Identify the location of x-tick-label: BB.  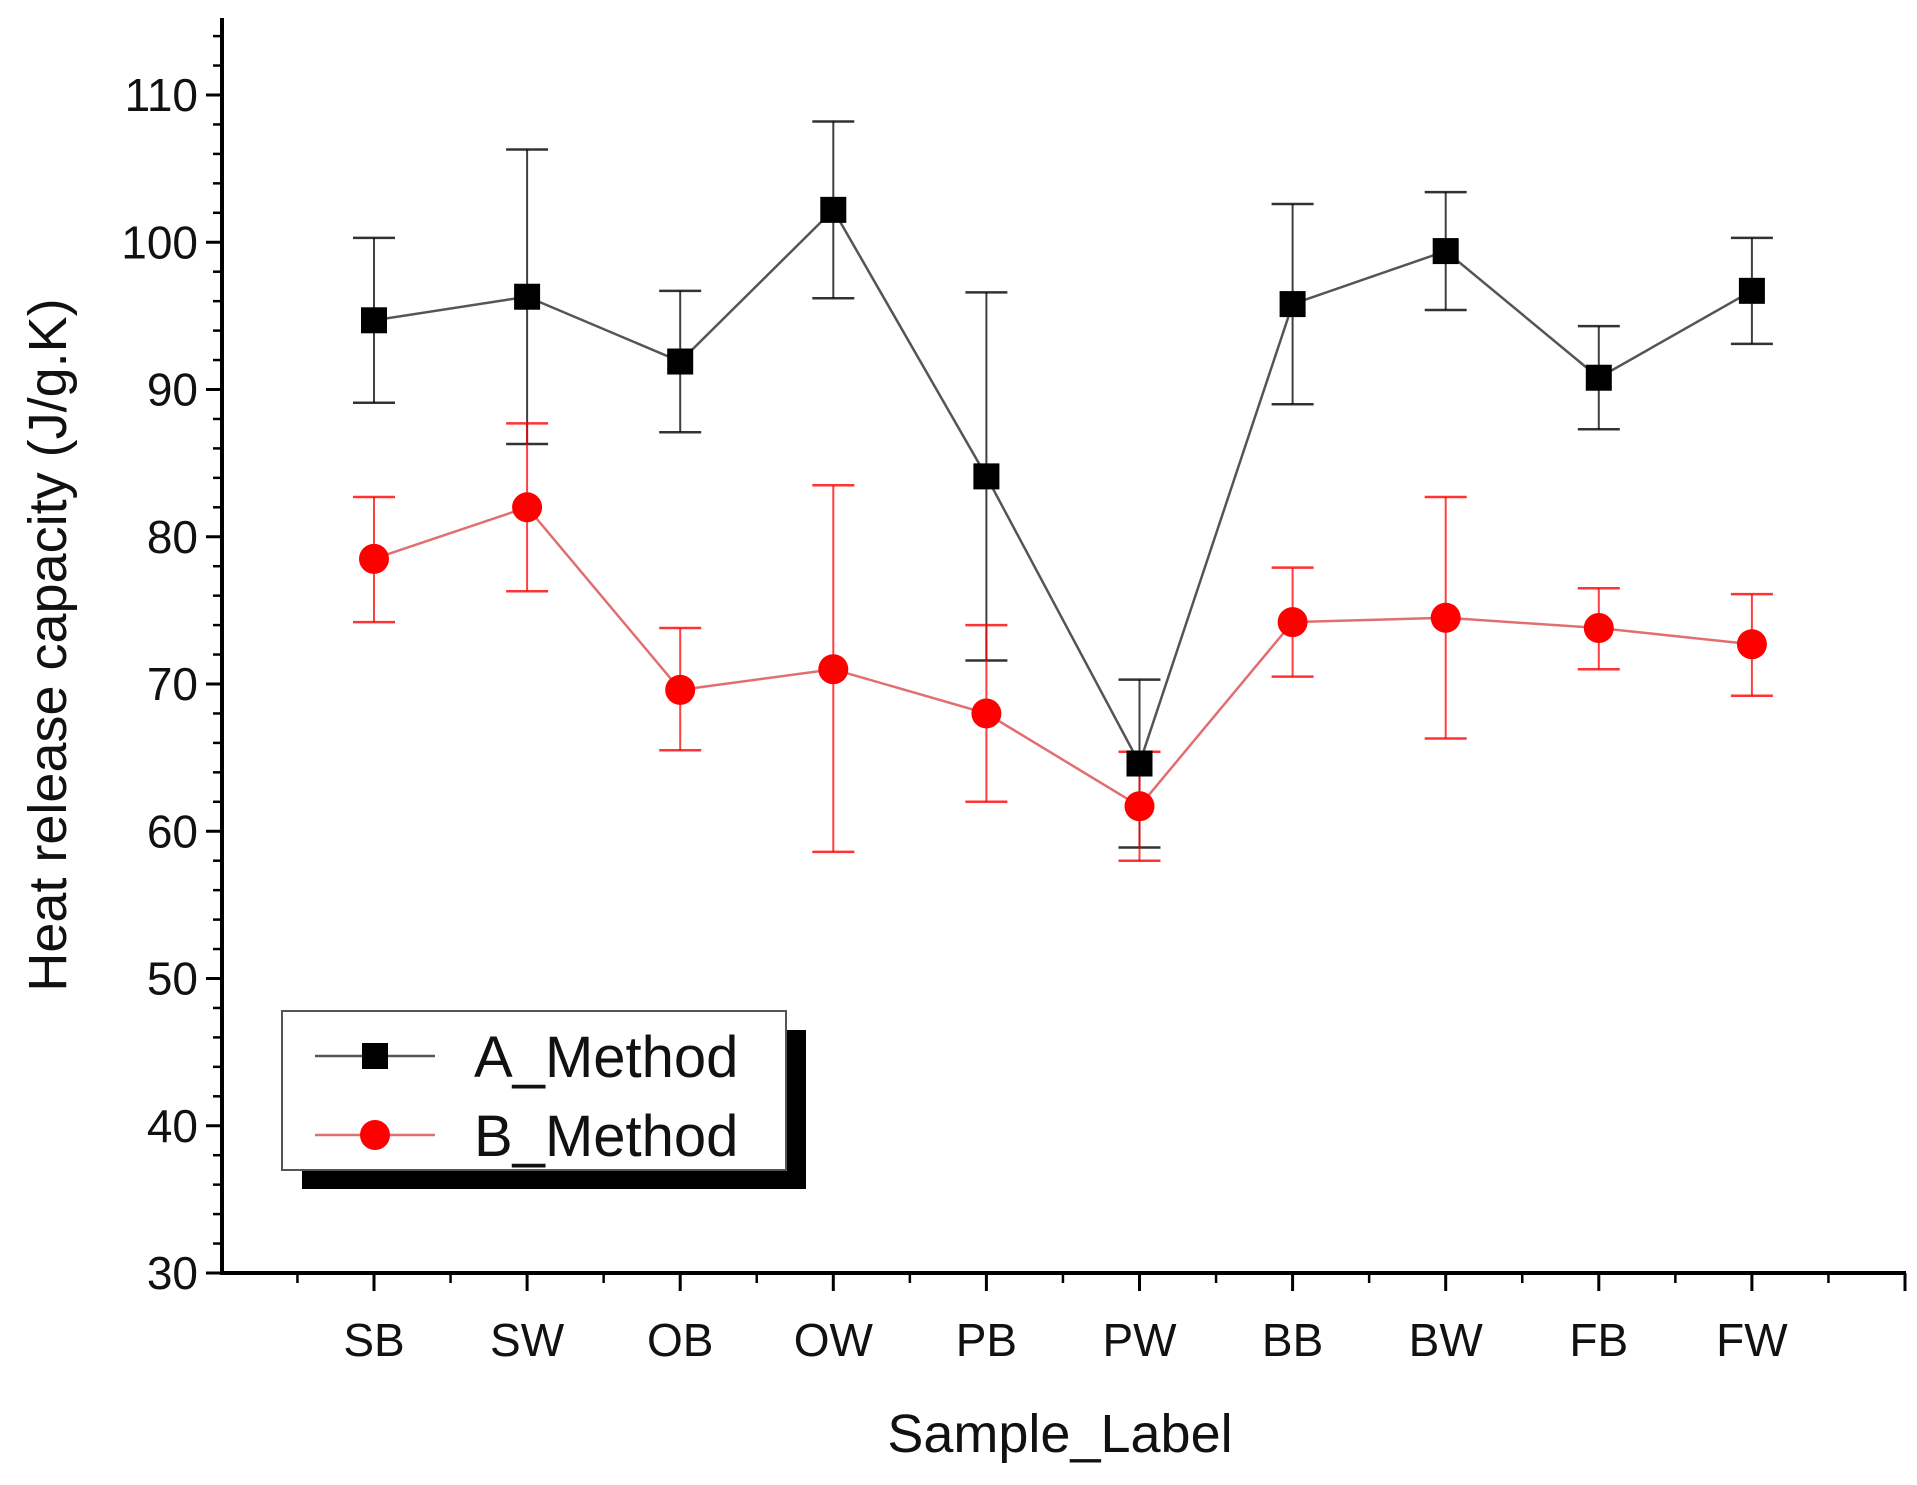
(1292, 1340).